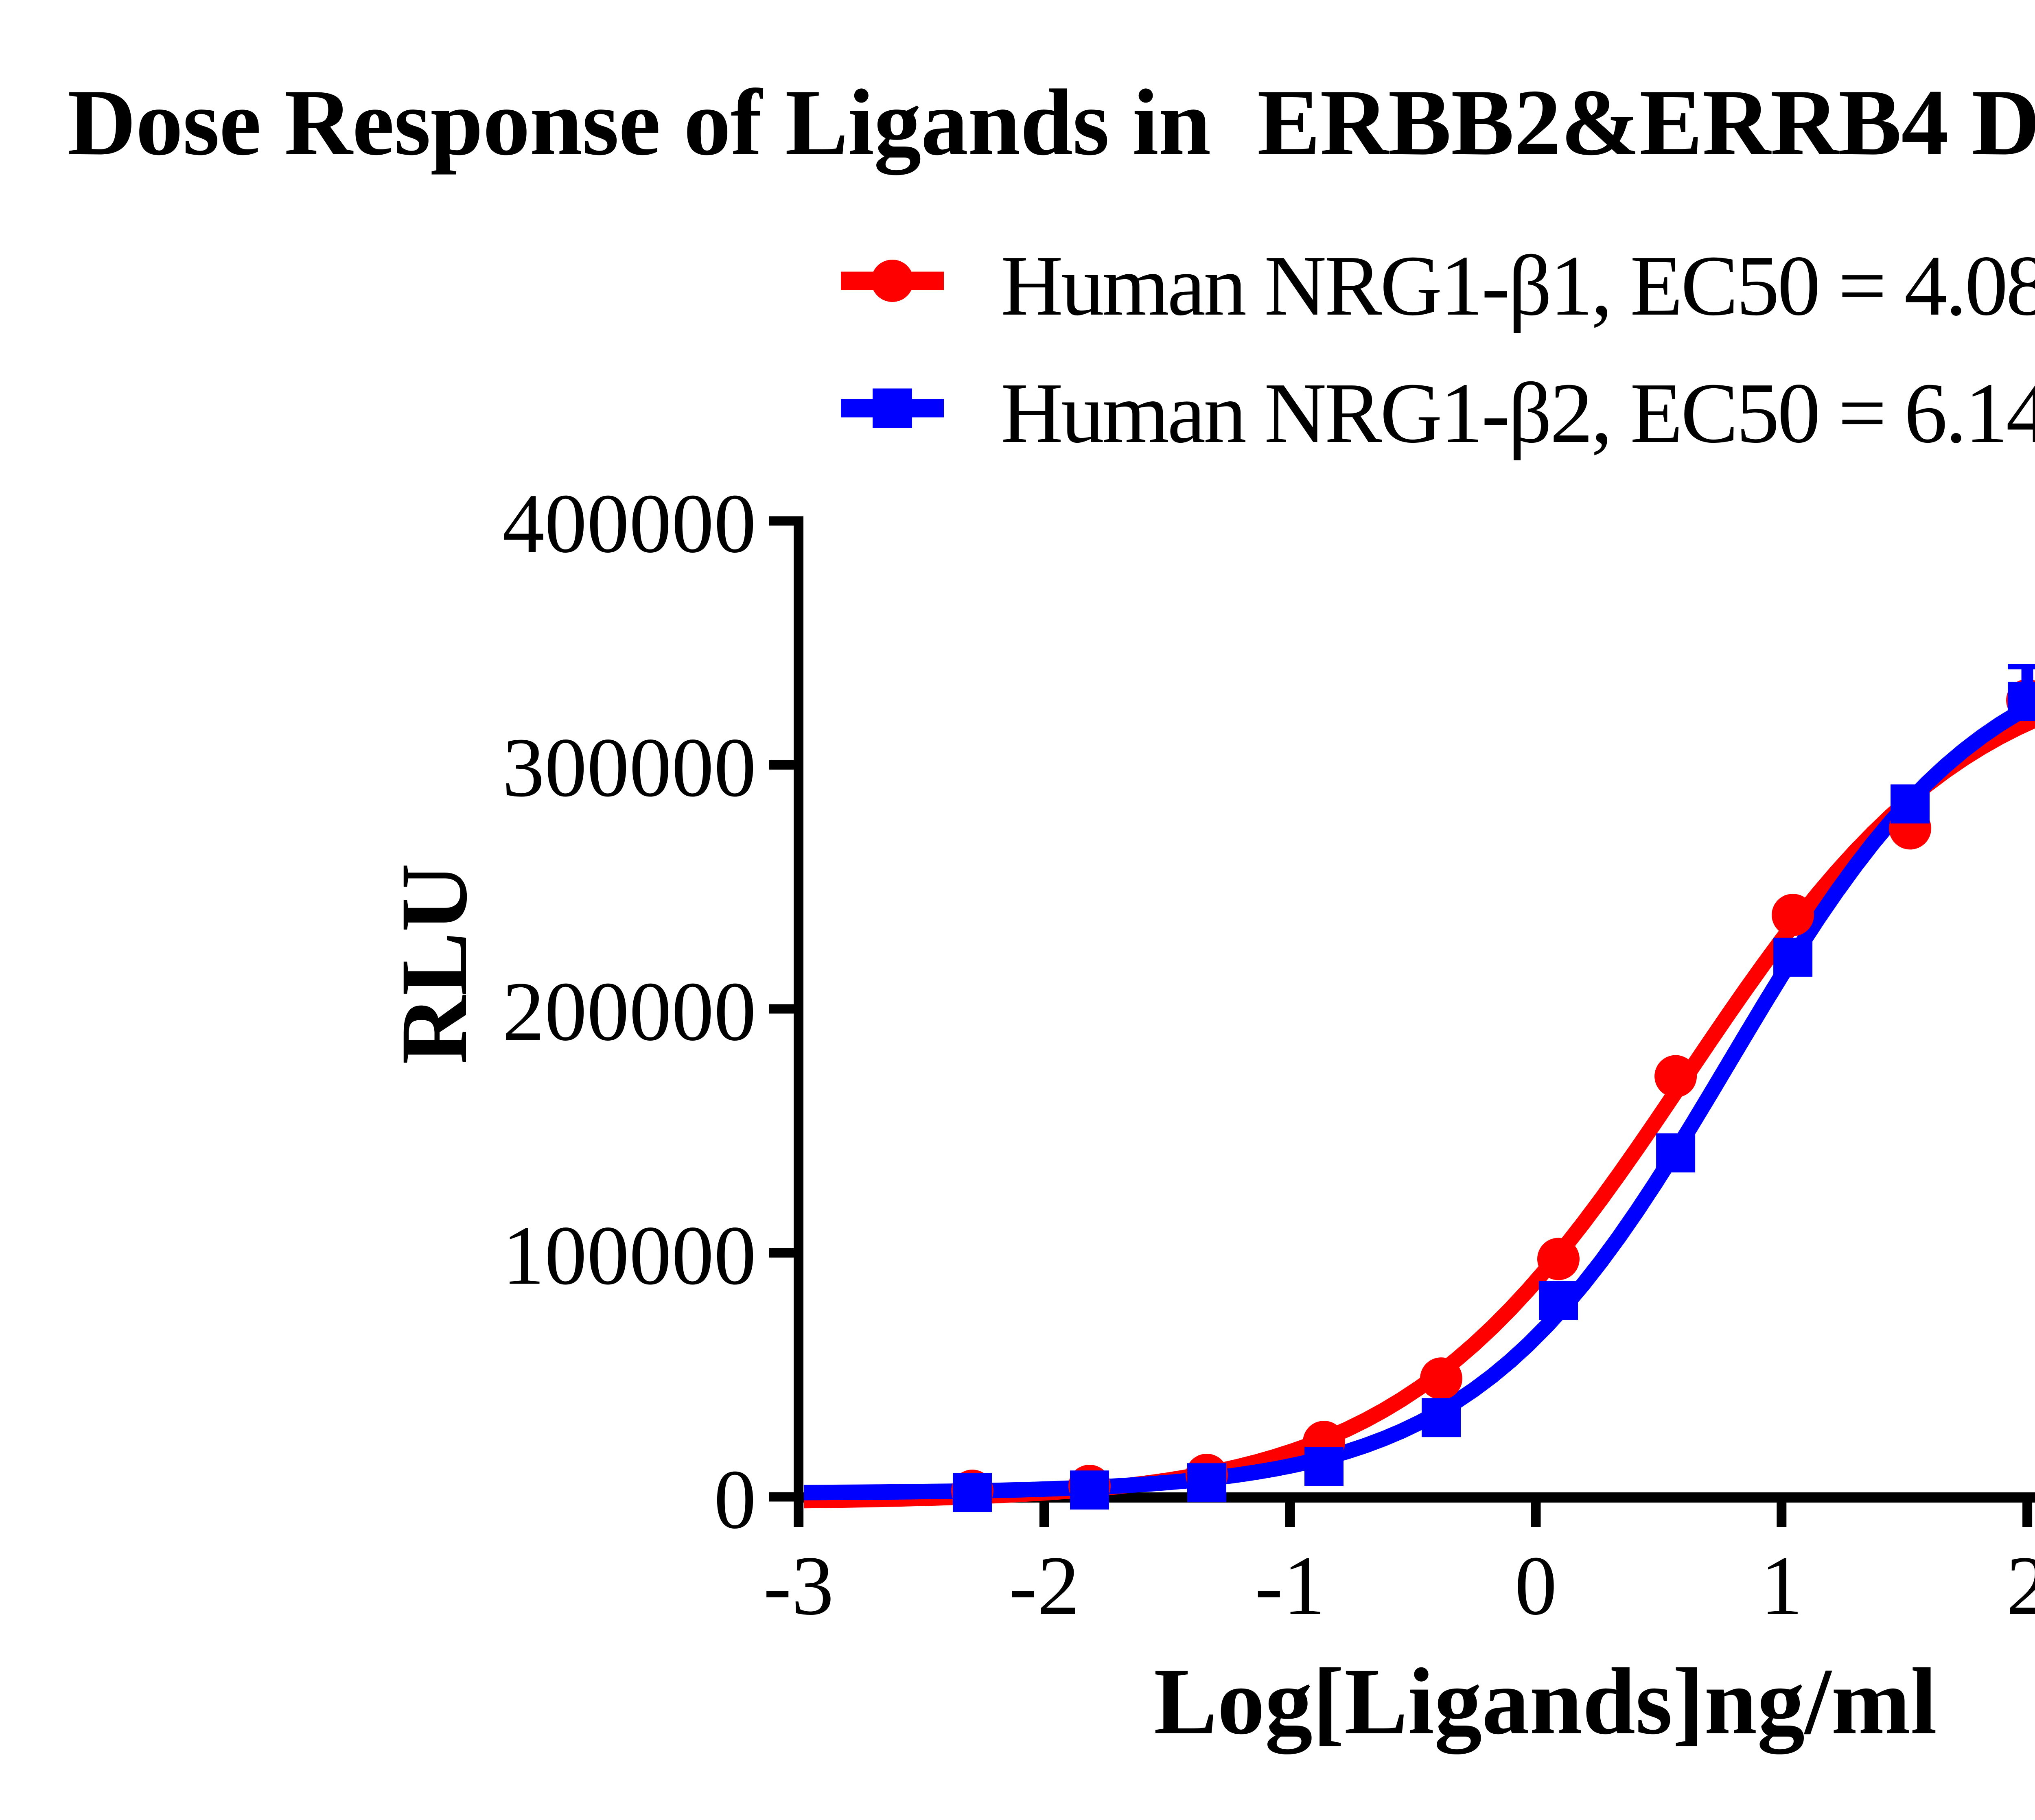 The width and height of the screenshot is (2035, 1820). I want to click on svg-text: -2, so click(1044, 1585).